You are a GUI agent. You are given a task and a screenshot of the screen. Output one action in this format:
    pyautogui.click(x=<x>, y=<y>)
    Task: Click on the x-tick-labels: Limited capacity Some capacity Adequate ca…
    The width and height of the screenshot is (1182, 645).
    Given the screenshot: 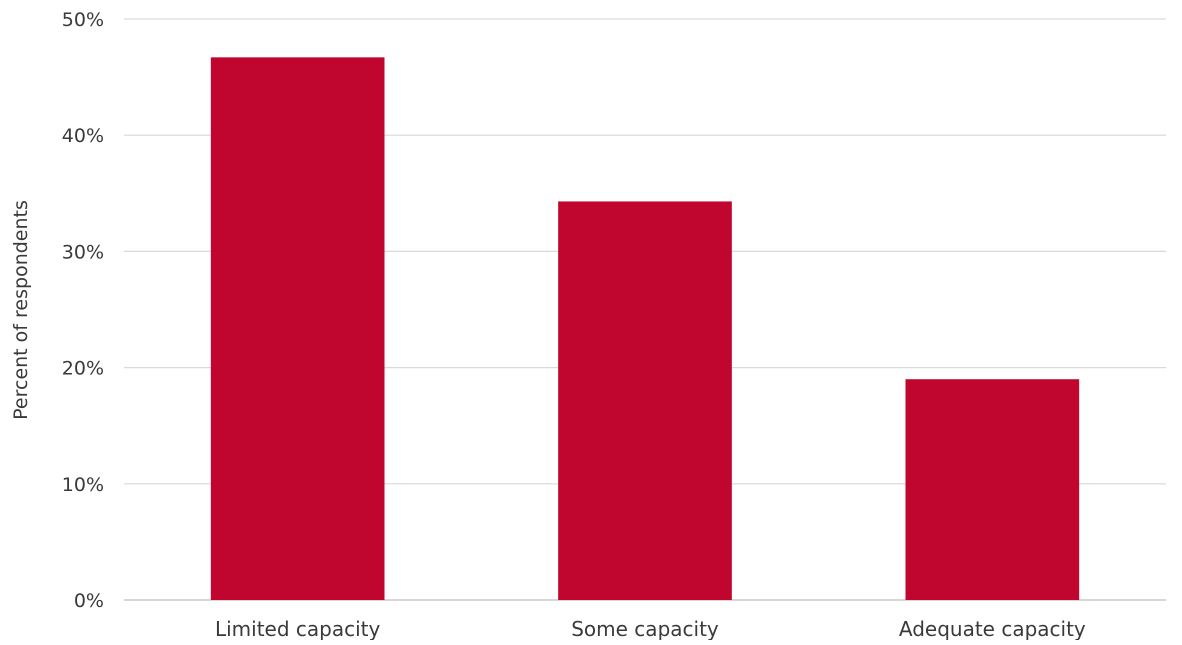 What is the action you would take?
    pyautogui.click(x=650, y=629)
    